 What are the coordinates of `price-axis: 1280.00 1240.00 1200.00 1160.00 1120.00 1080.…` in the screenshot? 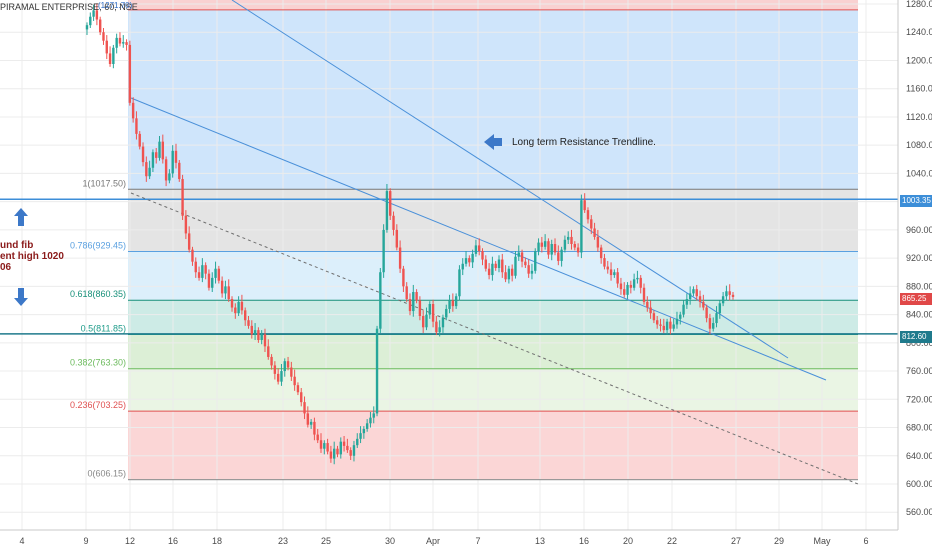 It's located at (914, 275).